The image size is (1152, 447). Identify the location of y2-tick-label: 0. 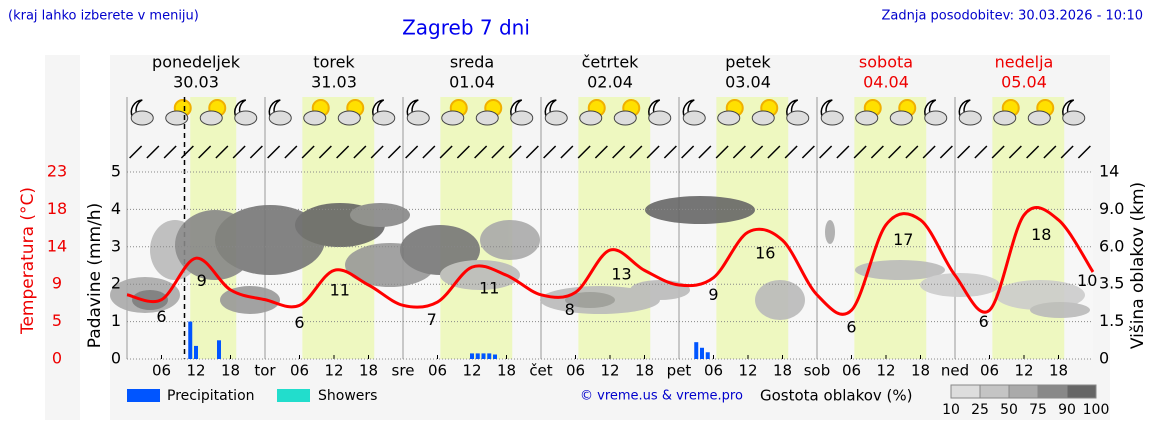
(1104, 358).